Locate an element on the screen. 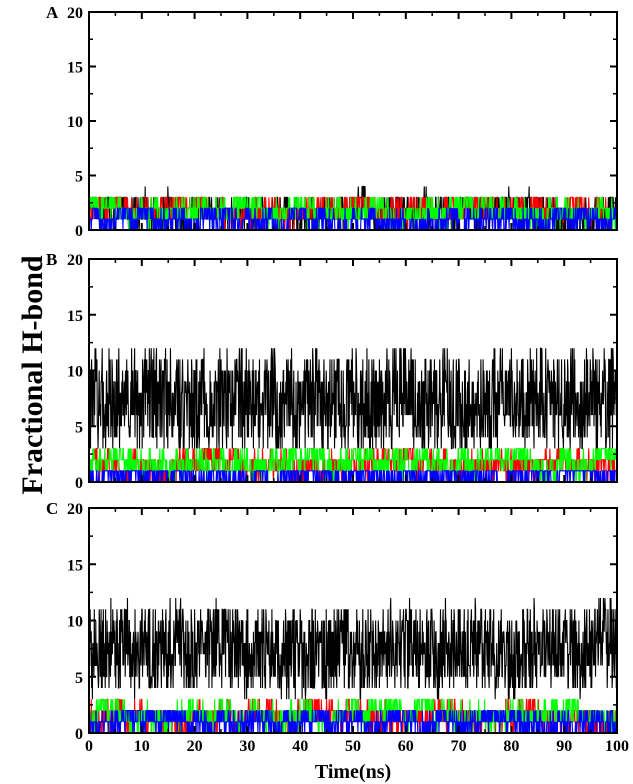  x-tick-label: 0 is located at coordinates (89, 746).